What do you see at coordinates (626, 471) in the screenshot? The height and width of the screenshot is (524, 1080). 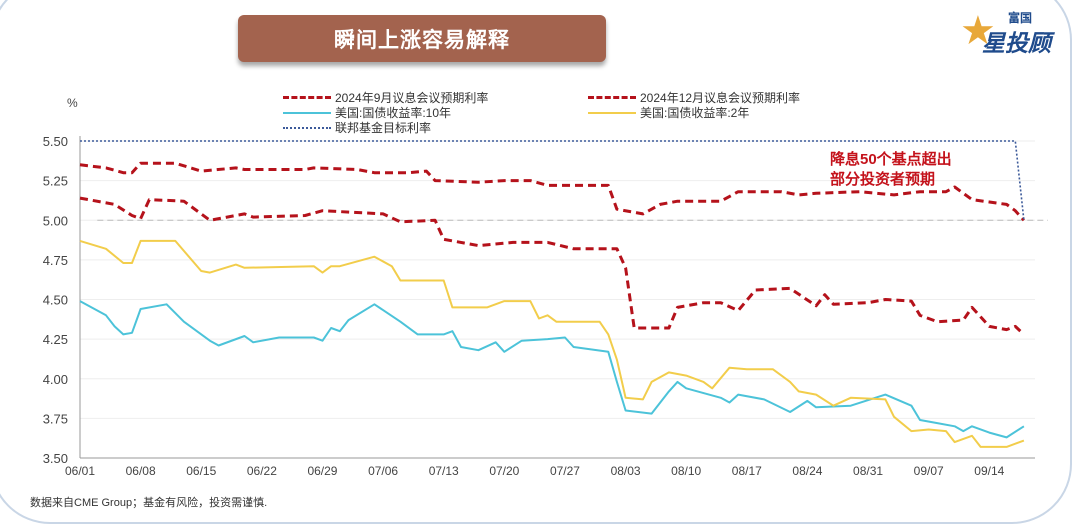 I see `x-tick-label: 08/03` at bounding box center [626, 471].